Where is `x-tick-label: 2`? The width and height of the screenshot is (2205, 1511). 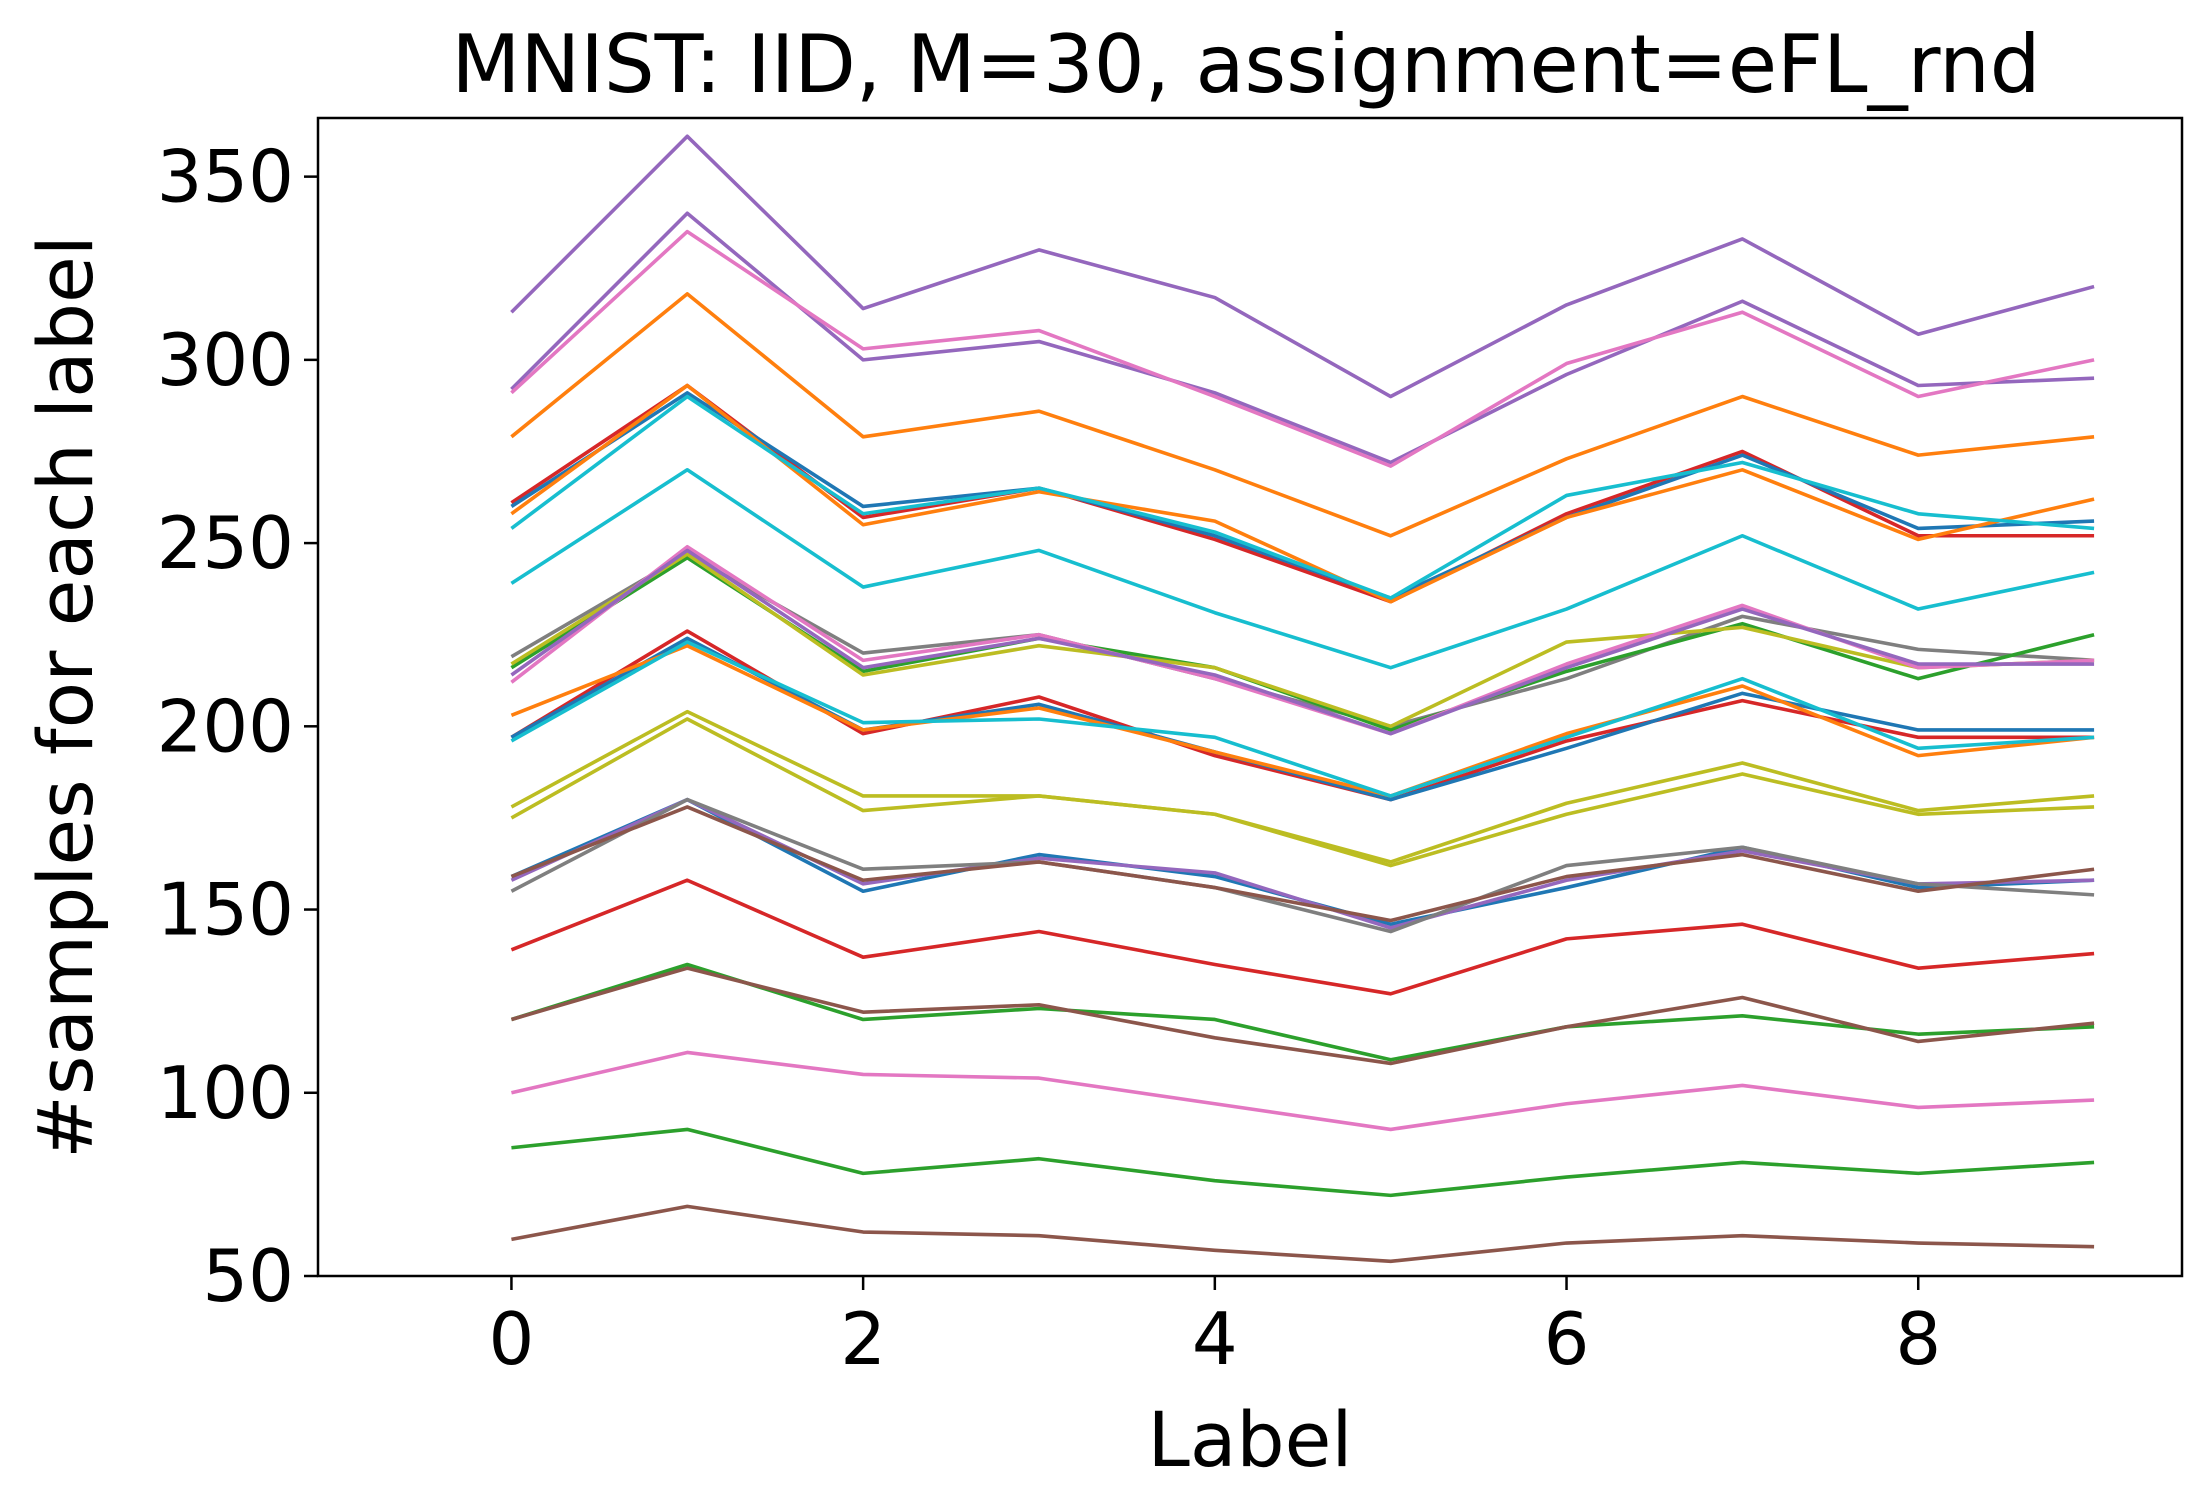
x-tick-label: 2 is located at coordinates (863, 1339).